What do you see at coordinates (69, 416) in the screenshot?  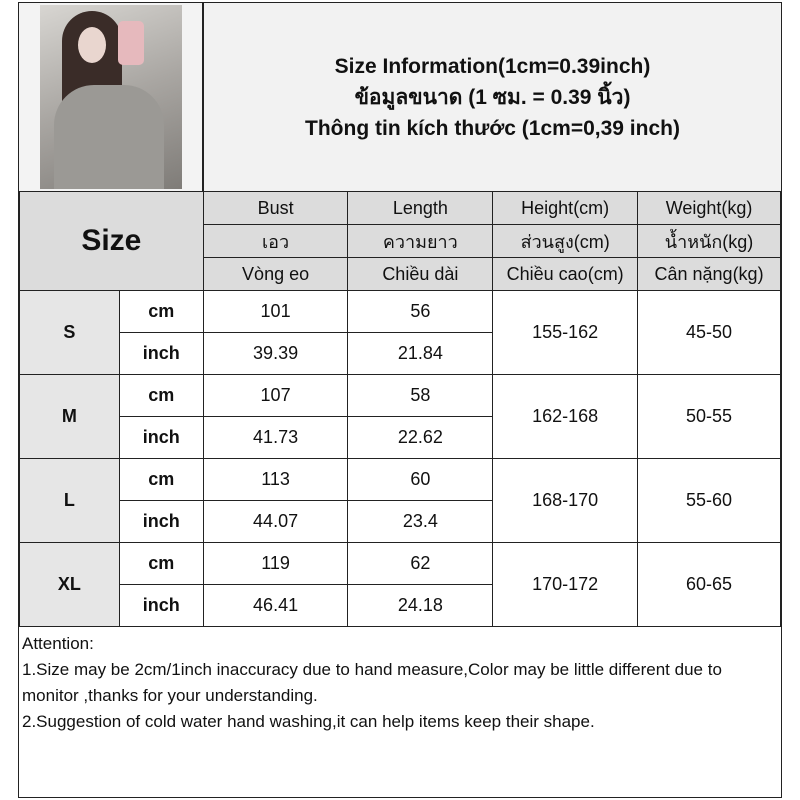 I see `size-cell: M` at bounding box center [69, 416].